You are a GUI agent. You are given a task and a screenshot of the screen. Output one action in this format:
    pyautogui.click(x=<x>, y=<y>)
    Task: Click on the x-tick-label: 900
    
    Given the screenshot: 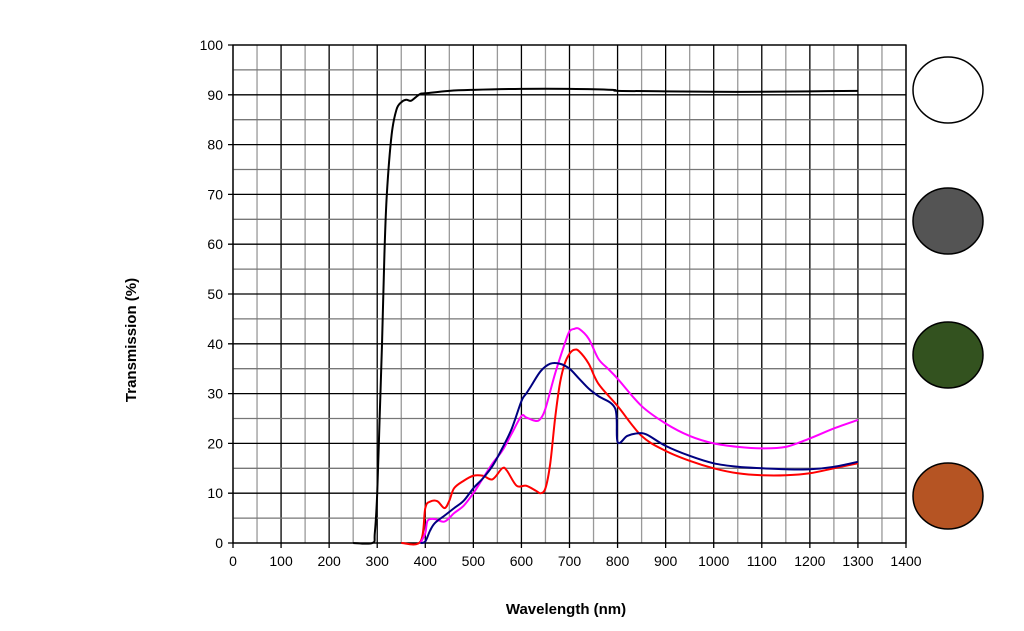 What is the action you would take?
    pyautogui.click(x=666, y=561)
    